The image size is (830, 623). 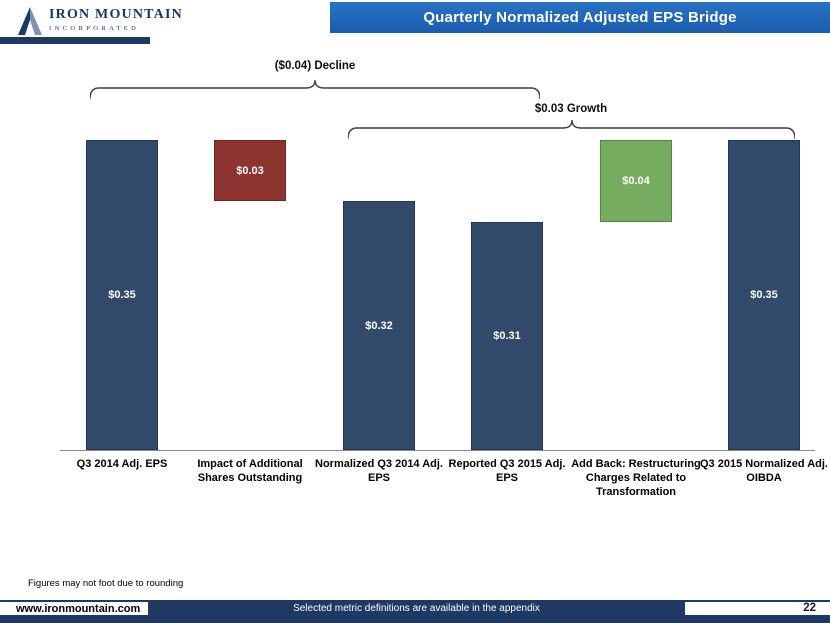 I want to click on bar-value-label: $0.03, so click(x=250, y=170).